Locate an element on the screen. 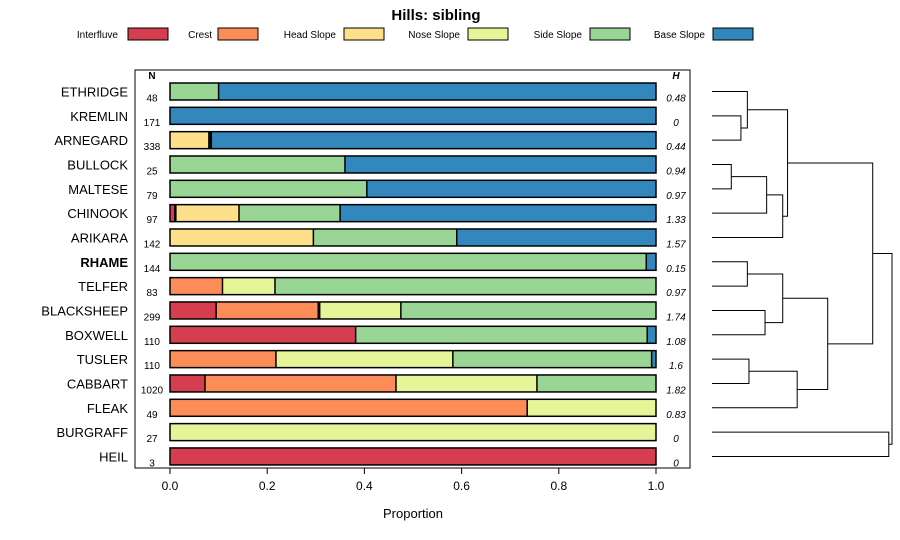  row-bullock: BULLOCK 25 0.94 is located at coordinates (376, 166).